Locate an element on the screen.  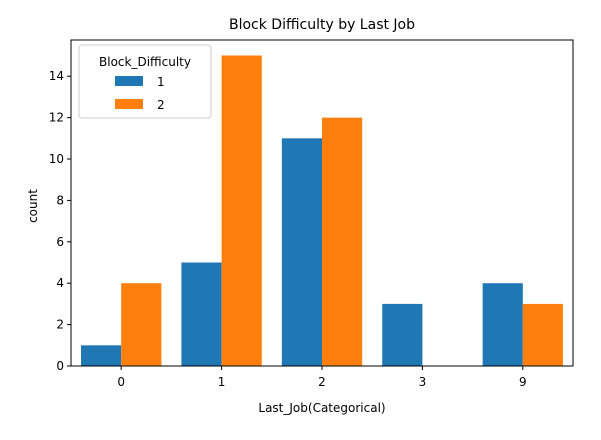
y-tick-label: 0 is located at coordinates (60, 366).